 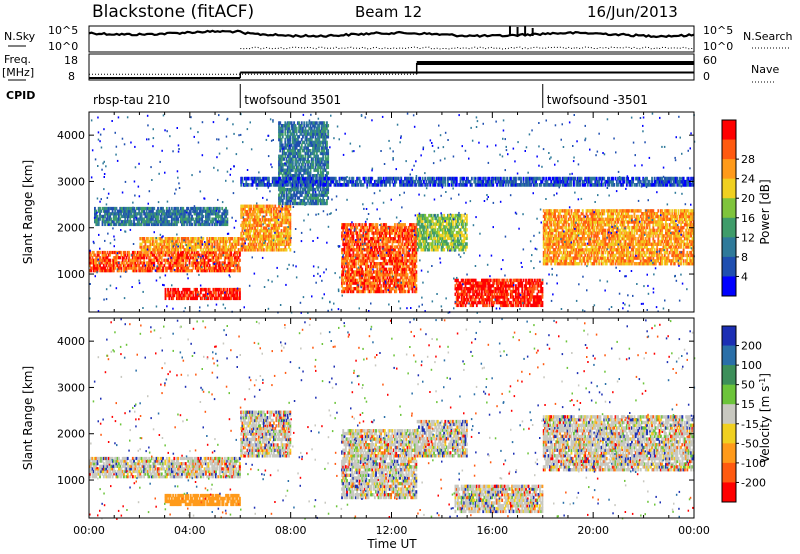 I want to click on colorbar-tick-label: 4, so click(x=744, y=276).